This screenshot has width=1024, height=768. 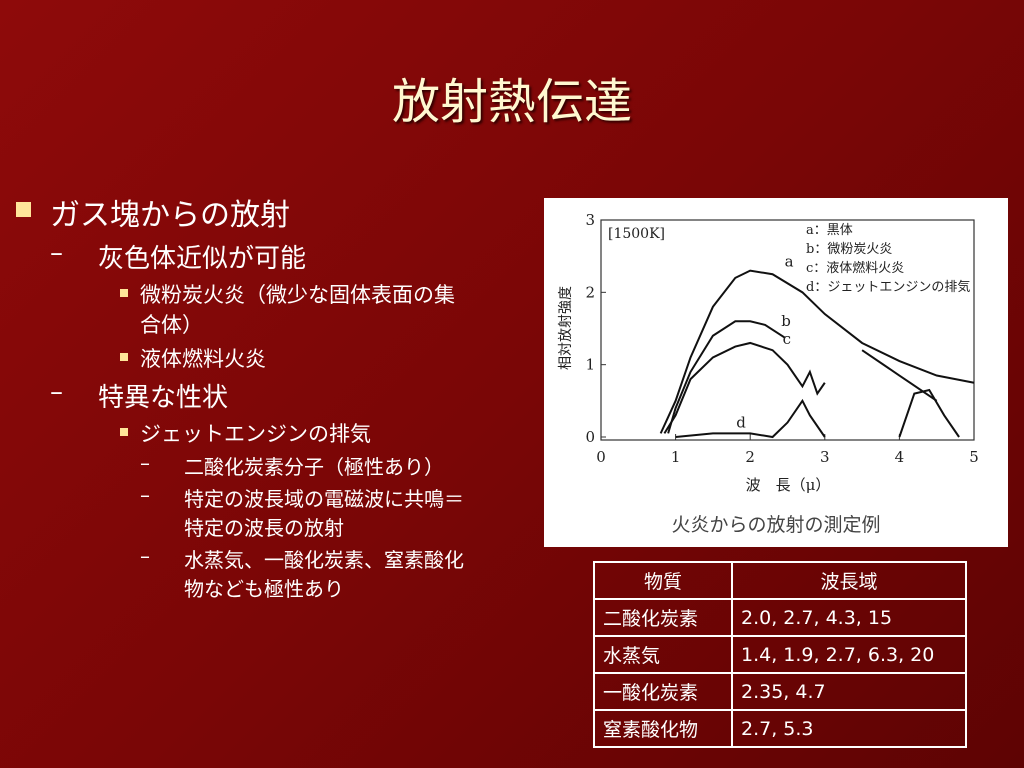 What do you see at coordinates (676, 457) in the screenshot?
I see `x-tick-label: 1` at bounding box center [676, 457].